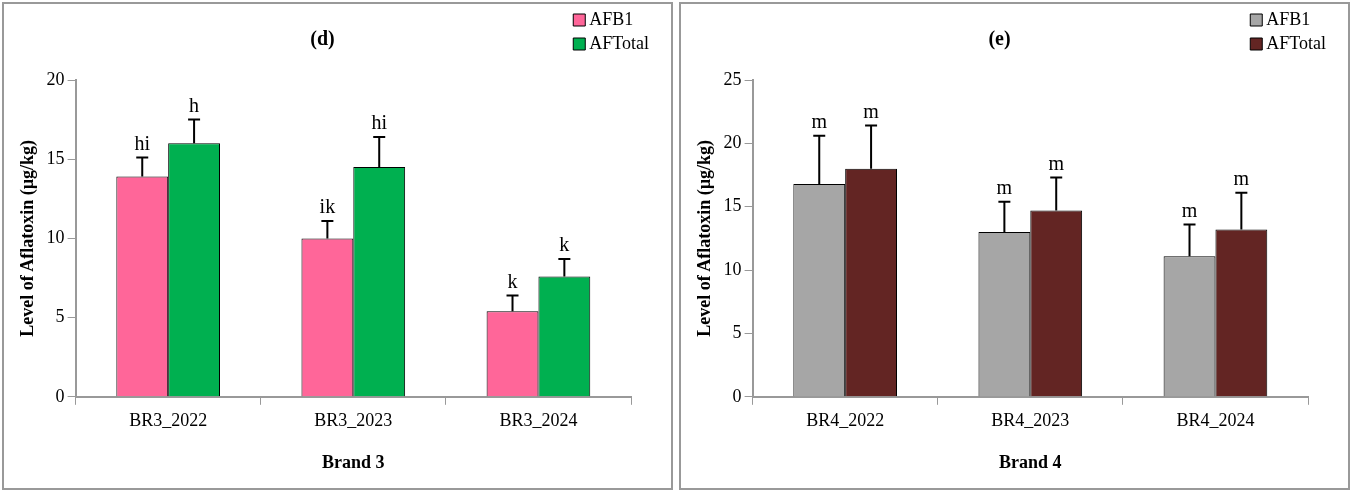  Describe the element at coordinates (1215, 420) in the screenshot. I see `x-tick-label: BR4_2024` at that location.